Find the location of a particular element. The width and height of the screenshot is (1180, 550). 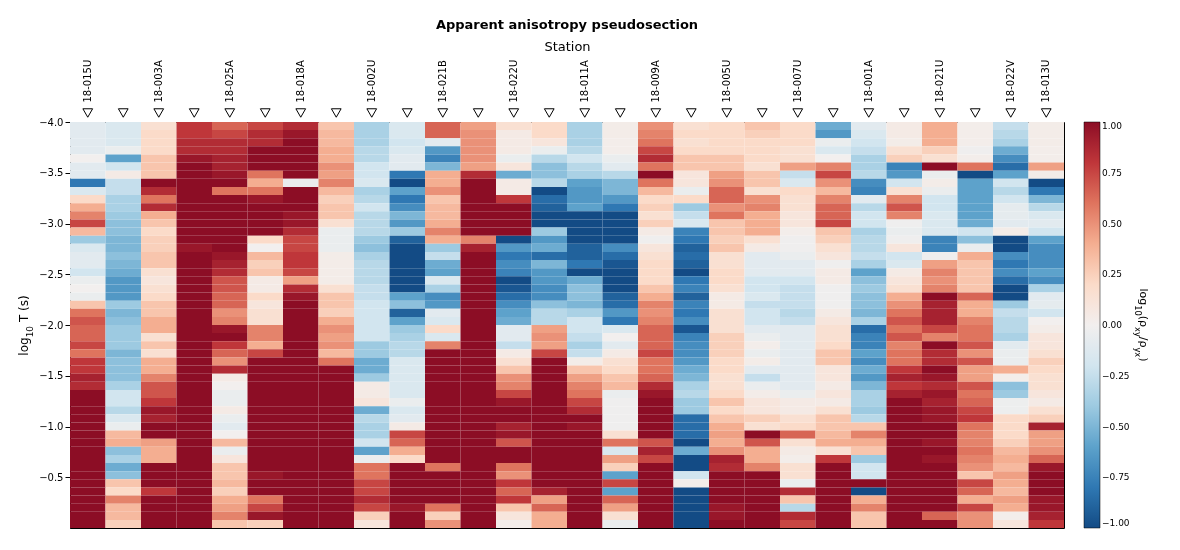

x-tick-label: 18-003A is located at coordinates (158, 81).